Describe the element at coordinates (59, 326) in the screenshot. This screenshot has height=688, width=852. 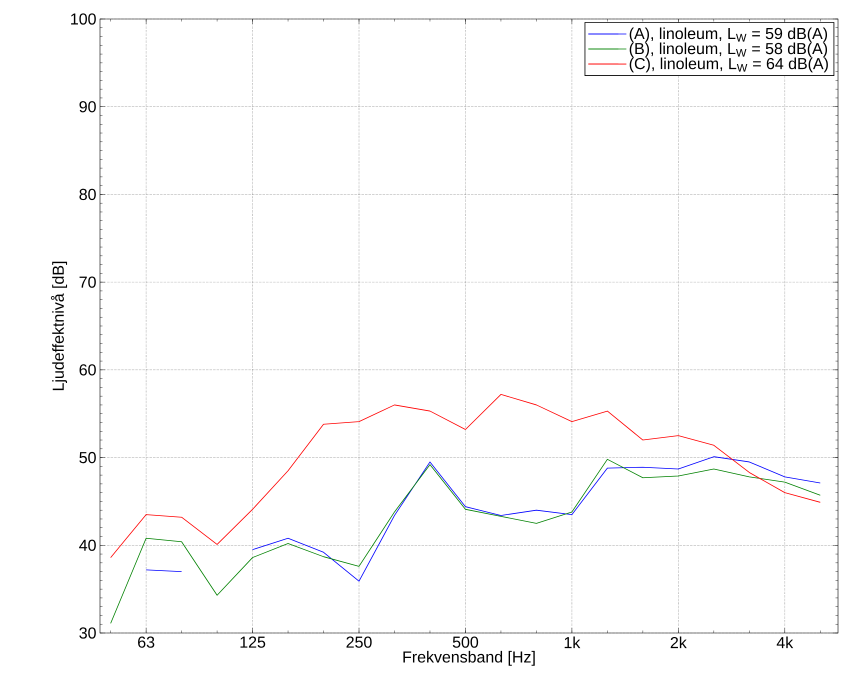
I see `y-axis-title: Ljudeffektnivå [dB]` at that location.